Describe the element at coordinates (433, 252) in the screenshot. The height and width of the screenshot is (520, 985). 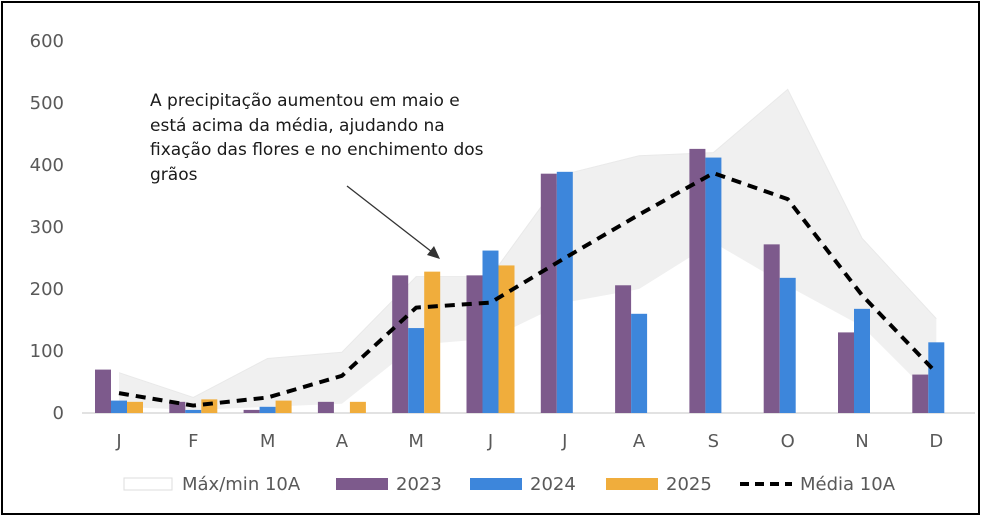
I see `annotation-arrow-head` at that location.